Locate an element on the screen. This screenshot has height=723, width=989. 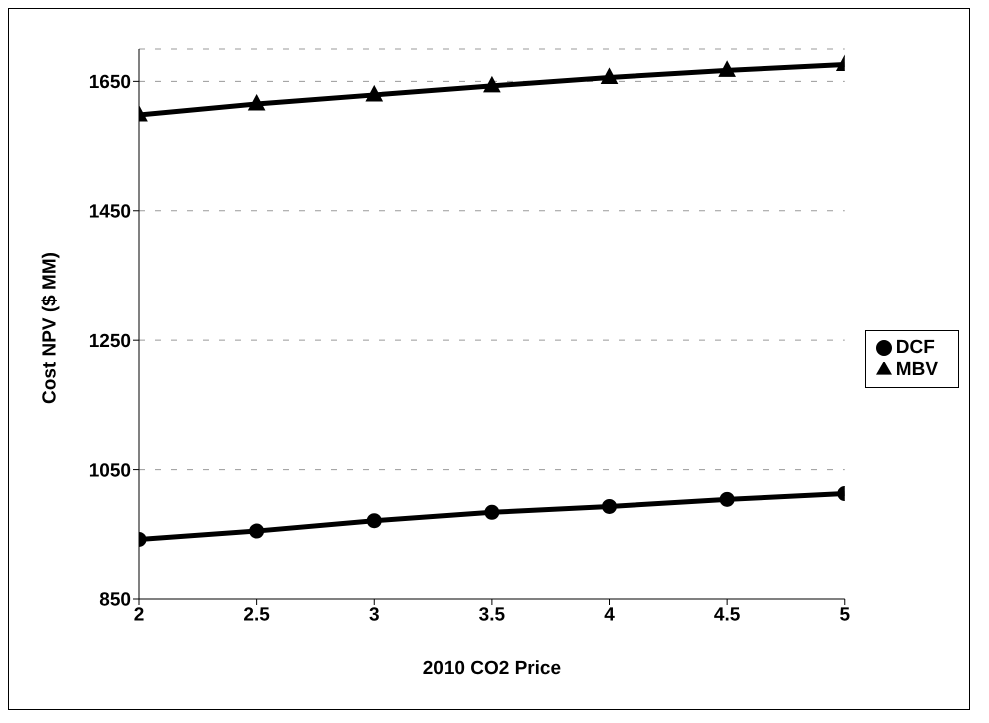
y-tick-label: 850 is located at coordinates (115, 600).